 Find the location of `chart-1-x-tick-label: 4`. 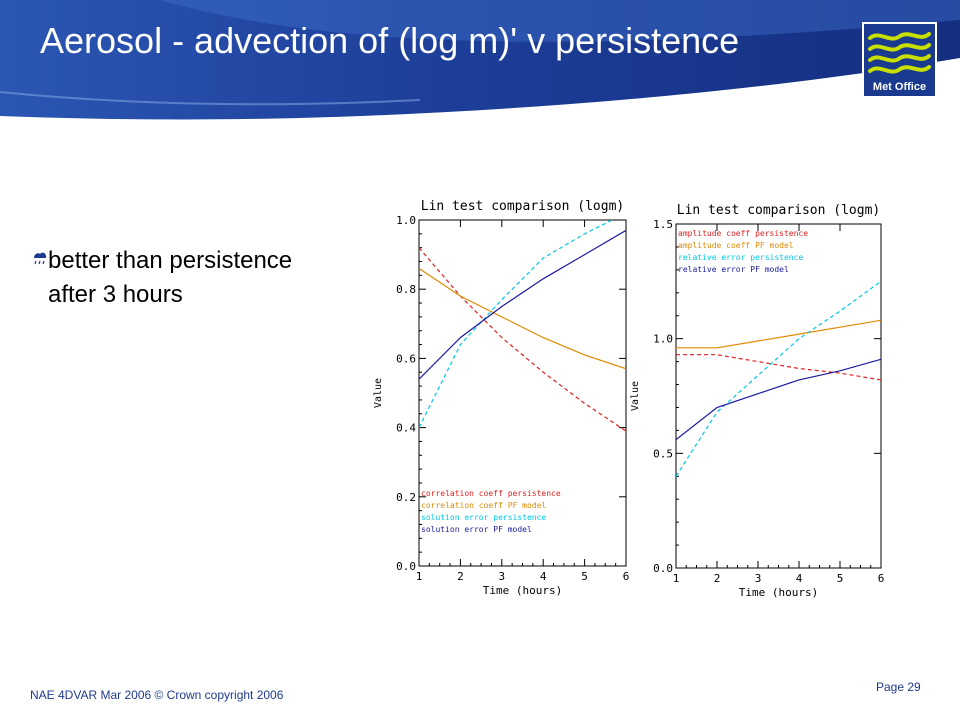

chart-1-x-tick-label: 4 is located at coordinates (543, 576).